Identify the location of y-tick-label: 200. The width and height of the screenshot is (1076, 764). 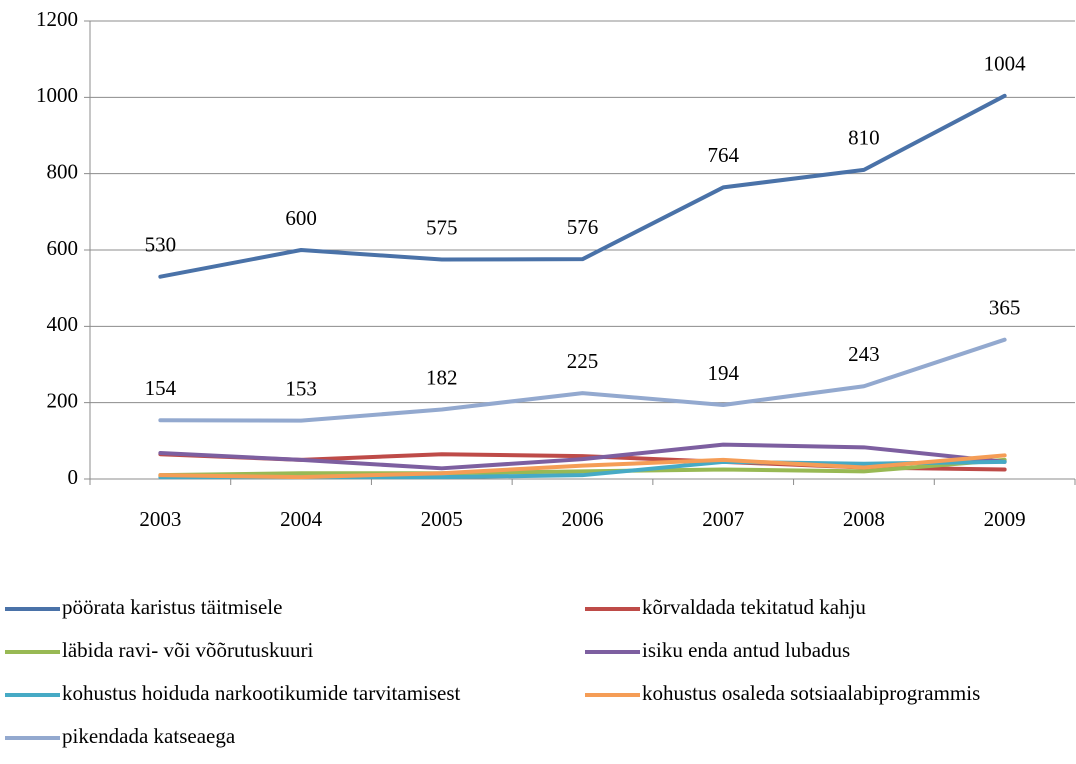
(63, 400).